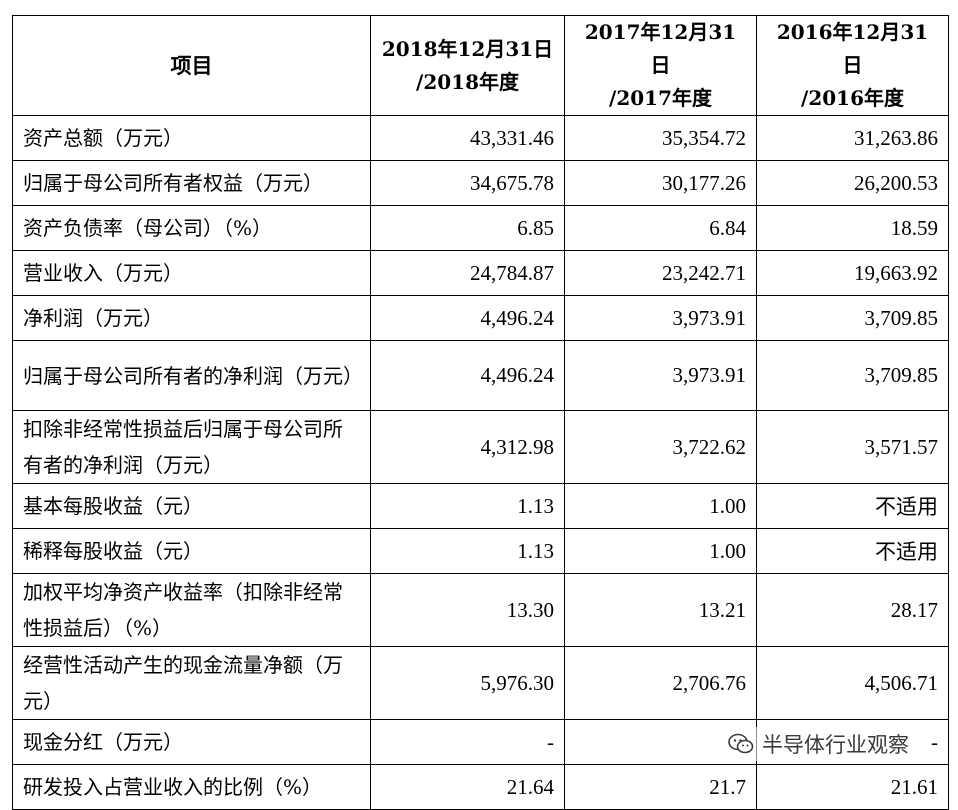 The width and height of the screenshot is (958, 810). I want to click on watermark-text: 半导体行业观察, so click(835, 745).